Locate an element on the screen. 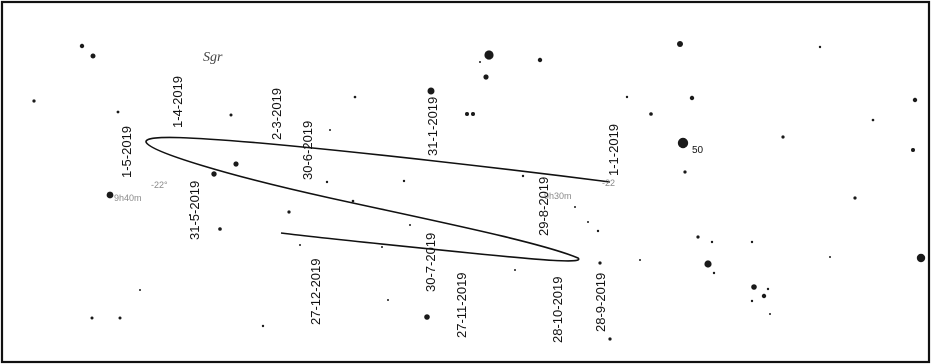  date-label: 28-10-2019 is located at coordinates (557, 310).